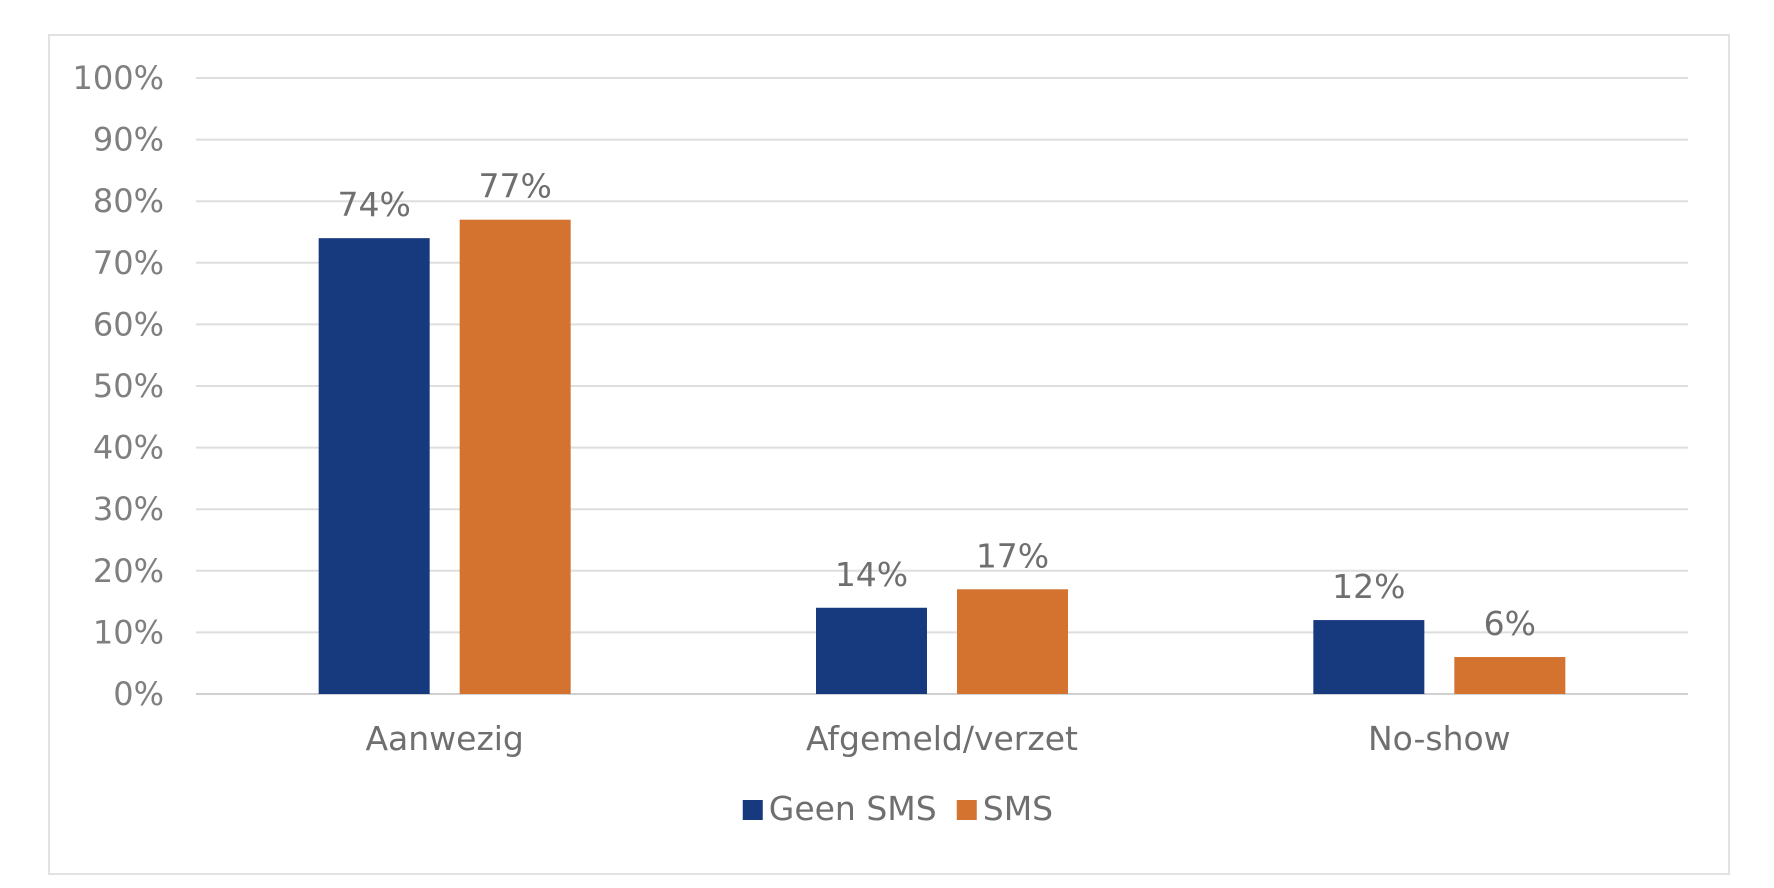 The image size is (1774, 888). What do you see at coordinates (1018, 808) in the screenshot?
I see `legend-label: SMS` at bounding box center [1018, 808].